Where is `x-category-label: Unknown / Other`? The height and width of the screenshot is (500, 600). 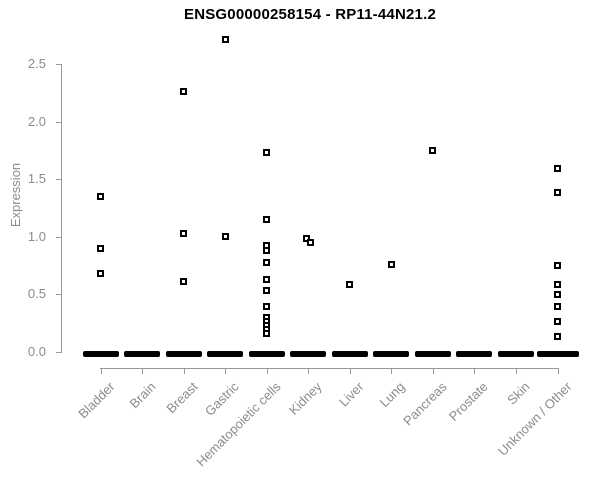 x-category-label: Unknown / Other is located at coordinates (534, 419).